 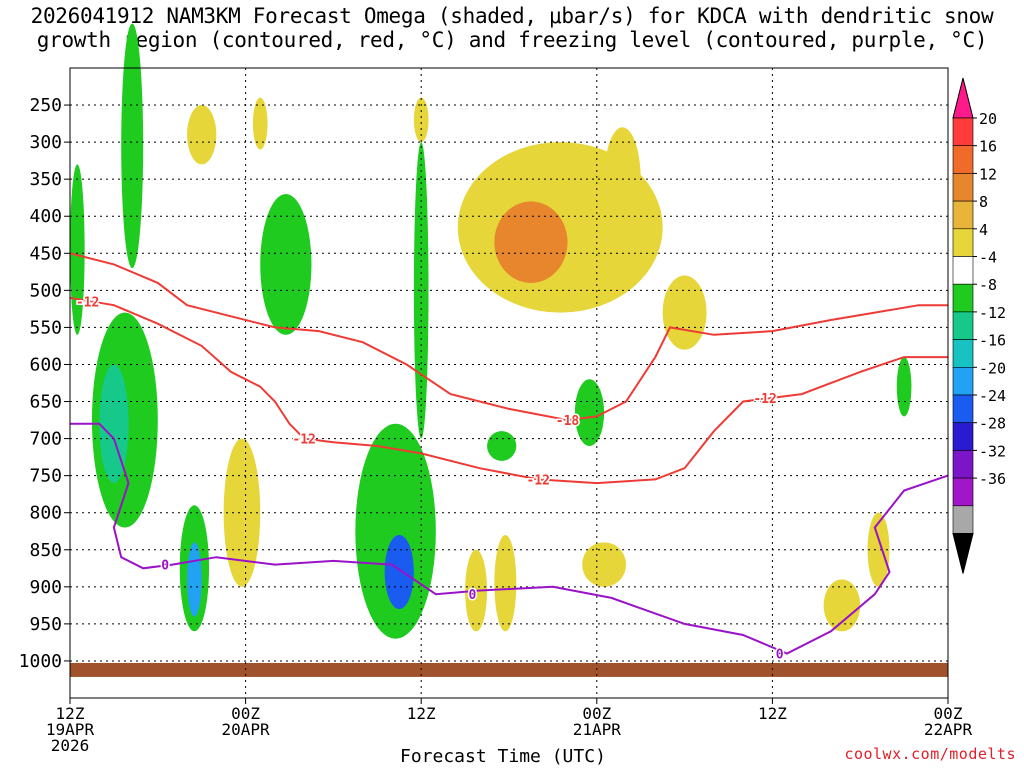 What do you see at coordinates (979, 325) in the screenshot?
I see `colorbar: 20 16 12 8 4 -4 -8 -12 -16 -20 -24 -28 -32 -36` at bounding box center [979, 325].